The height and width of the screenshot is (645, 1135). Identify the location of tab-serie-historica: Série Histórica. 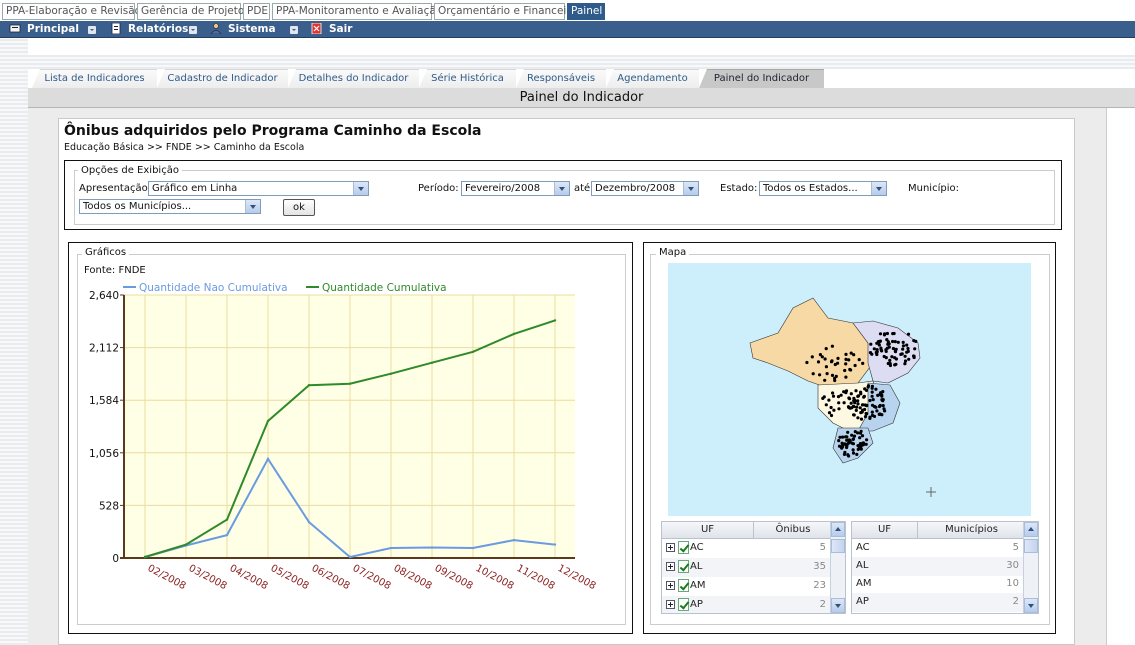
(467, 78).